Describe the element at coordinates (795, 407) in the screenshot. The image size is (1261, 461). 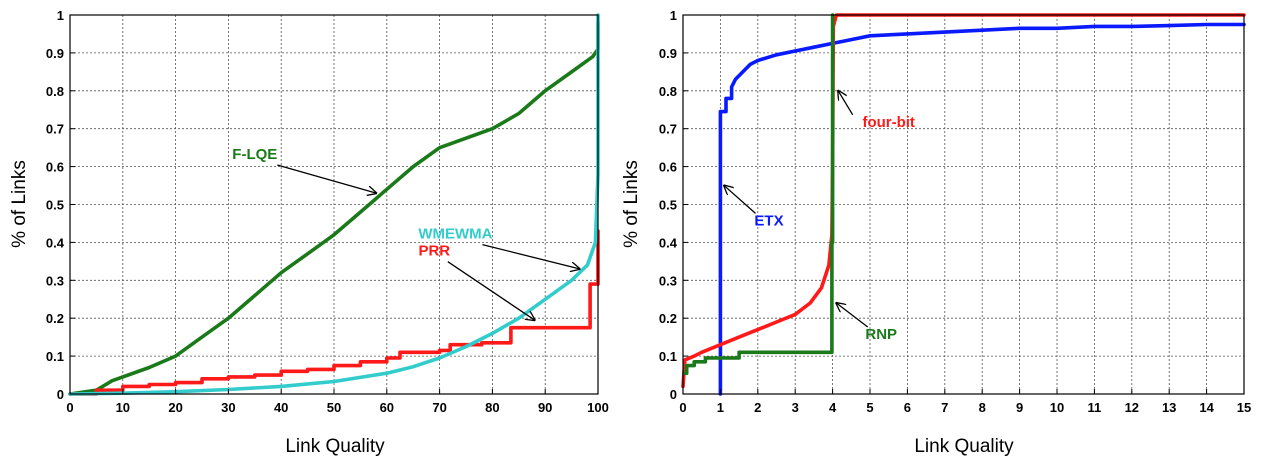
I see `right-x-tick-label: 3` at that location.